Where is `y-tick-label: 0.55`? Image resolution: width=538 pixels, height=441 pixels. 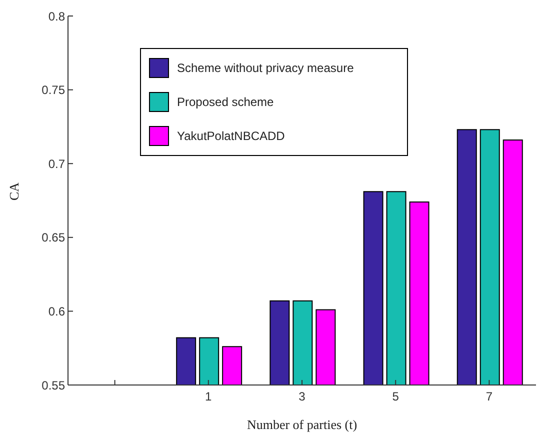 y-tick-label: 0.55 is located at coordinates (54, 385).